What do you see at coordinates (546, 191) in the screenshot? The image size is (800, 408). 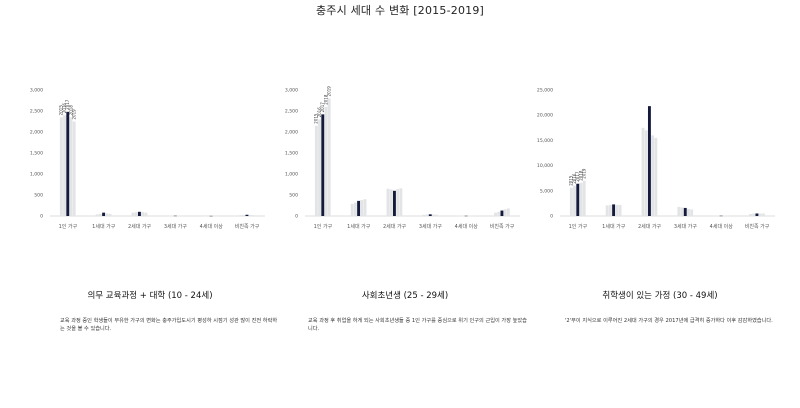 I see `y-tick-label: 5,000` at bounding box center [546, 191].